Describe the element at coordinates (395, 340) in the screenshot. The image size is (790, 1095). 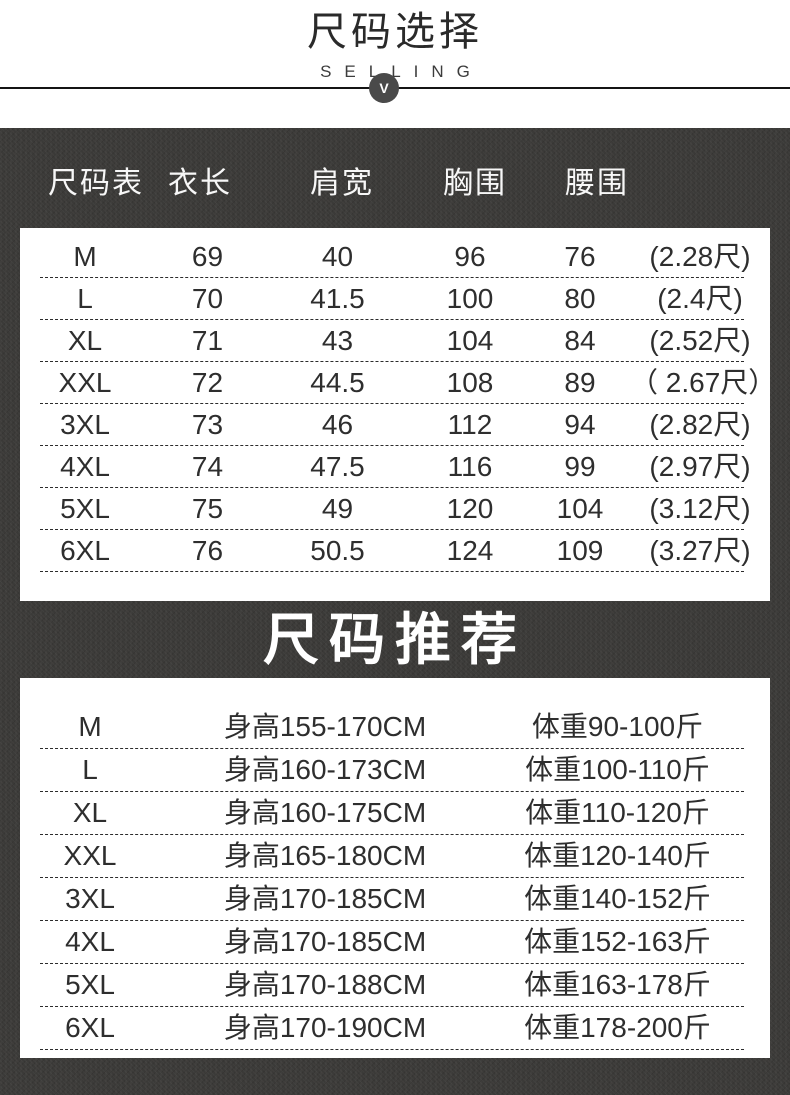
I see `table-row: XL 71 43 104 84 (2.52尺)` at that location.